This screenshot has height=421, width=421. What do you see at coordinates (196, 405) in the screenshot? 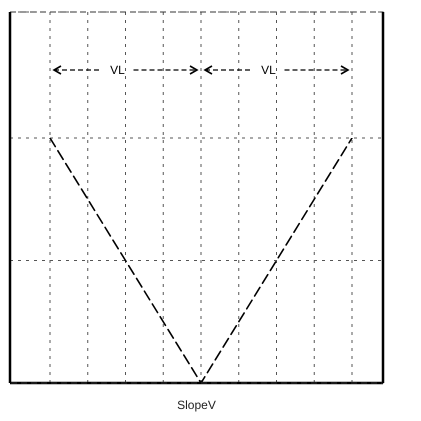
I see `x-axis-title: SlopeV` at bounding box center [196, 405].